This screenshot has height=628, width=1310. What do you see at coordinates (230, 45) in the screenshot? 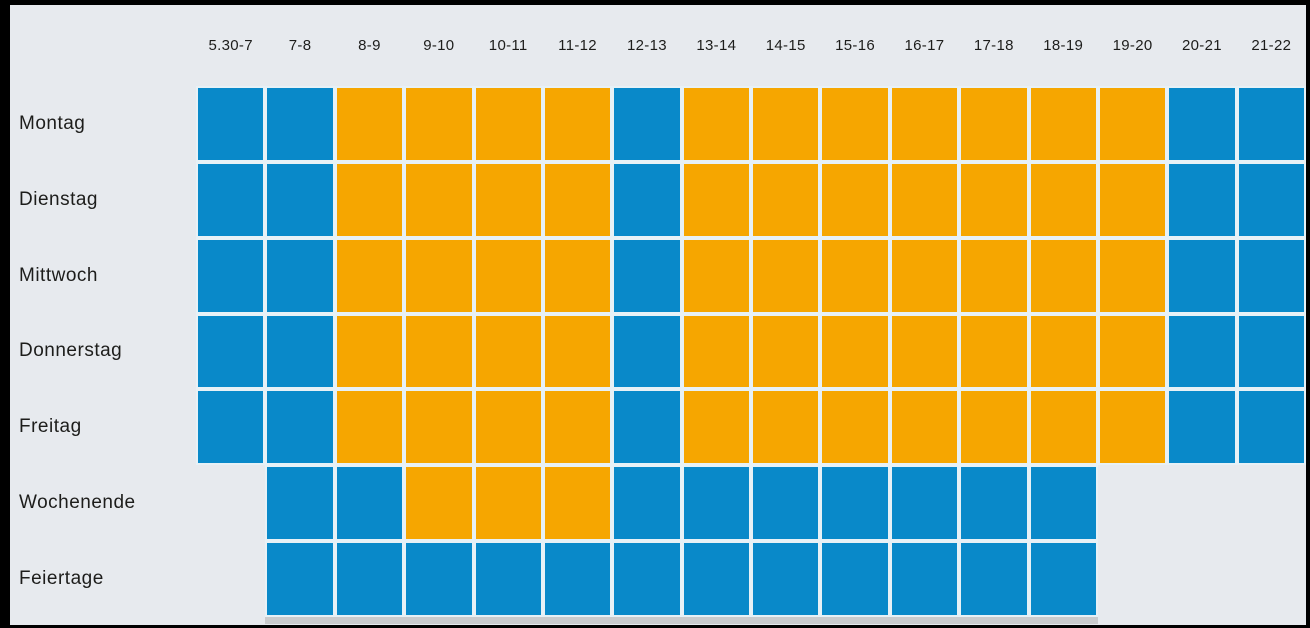
I see `time-column-header-5-30-7: 5.30-7` at bounding box center [230, 45].